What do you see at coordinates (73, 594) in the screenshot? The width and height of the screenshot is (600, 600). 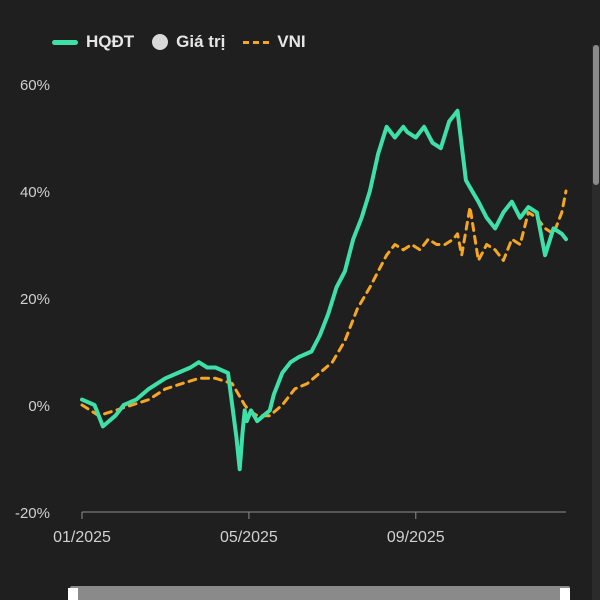 I see `range-handle-left` at bounding box center [73, 594].